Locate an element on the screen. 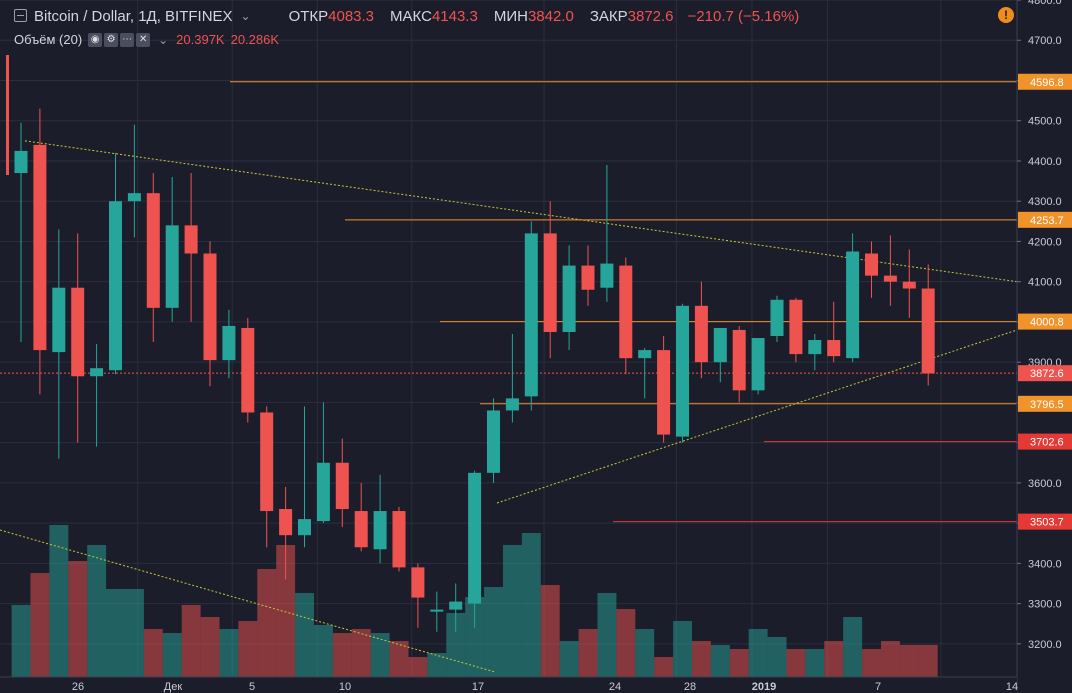 This screenshot has height=693, width=1072. price-tick-label: 4200.0 is located at coordinates (1045, 242).